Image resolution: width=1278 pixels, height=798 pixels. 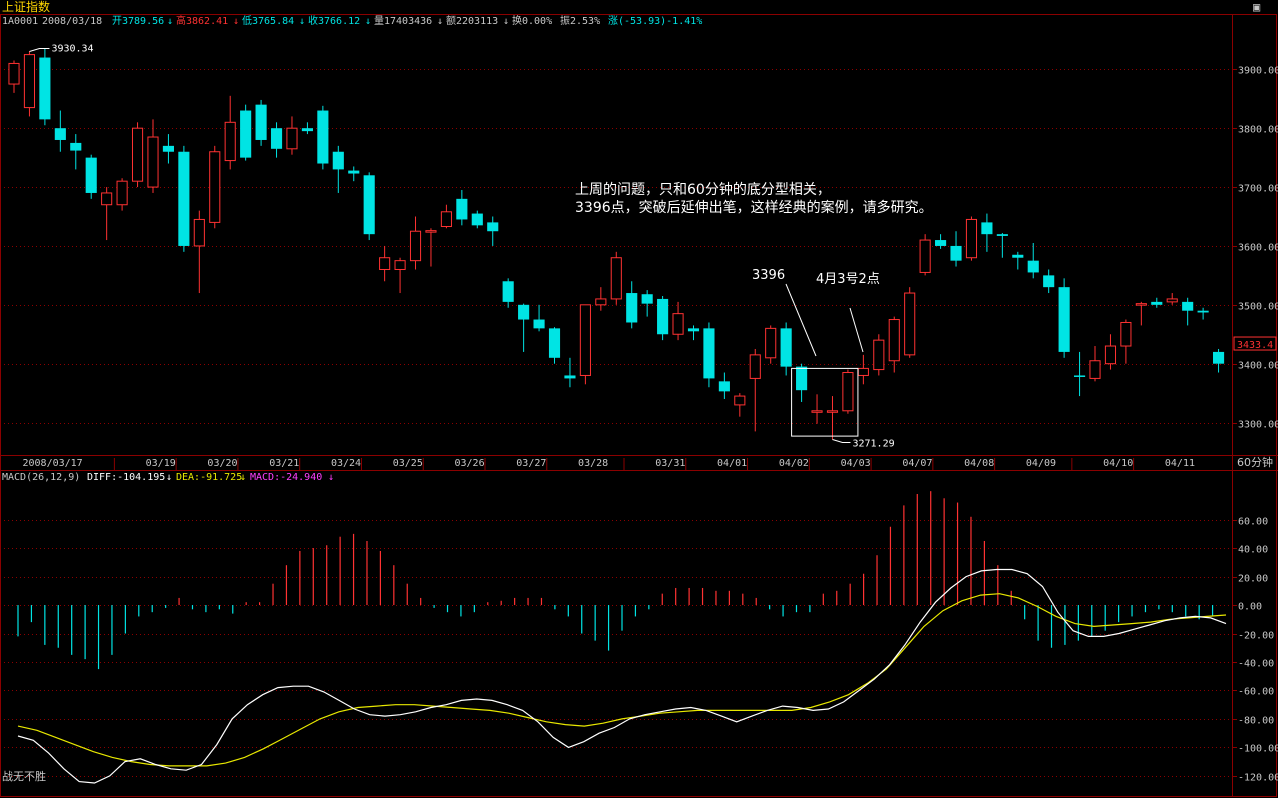 I want to click on info-date: 2008/03/18, so click(x=72, y=21).